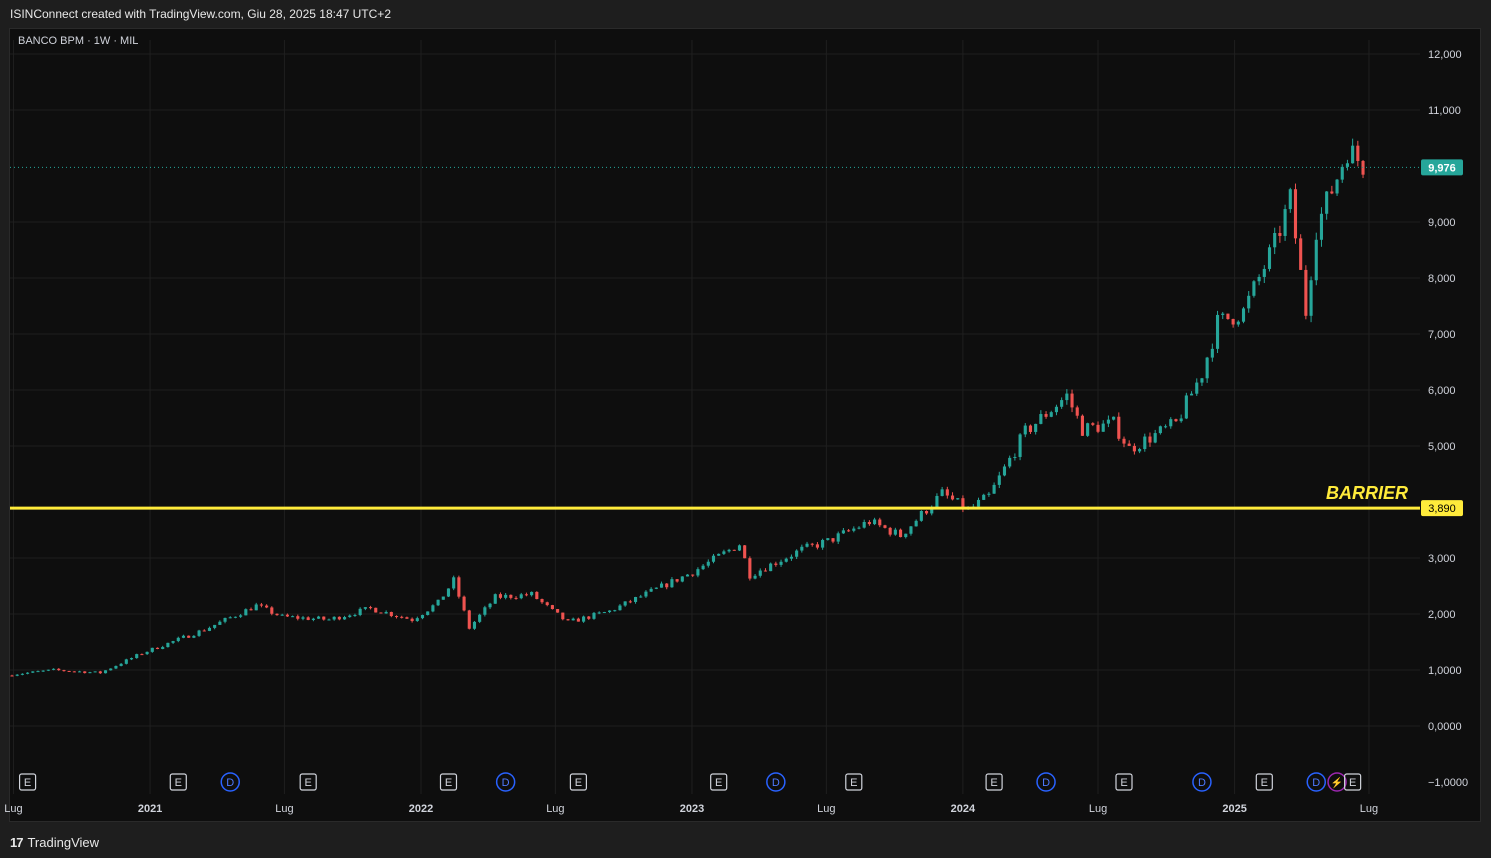  What do you see at coordinates (1337, 782) in the screenshot?
I see `split-event-marker` at bounding box center [1337, 782].